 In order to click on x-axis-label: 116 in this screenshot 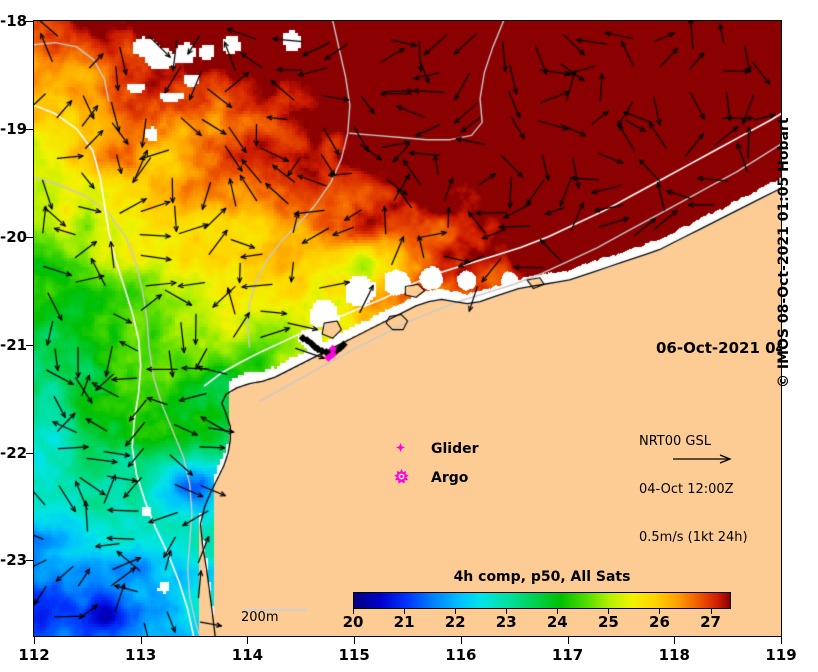, I will do `click(461, 655)`.